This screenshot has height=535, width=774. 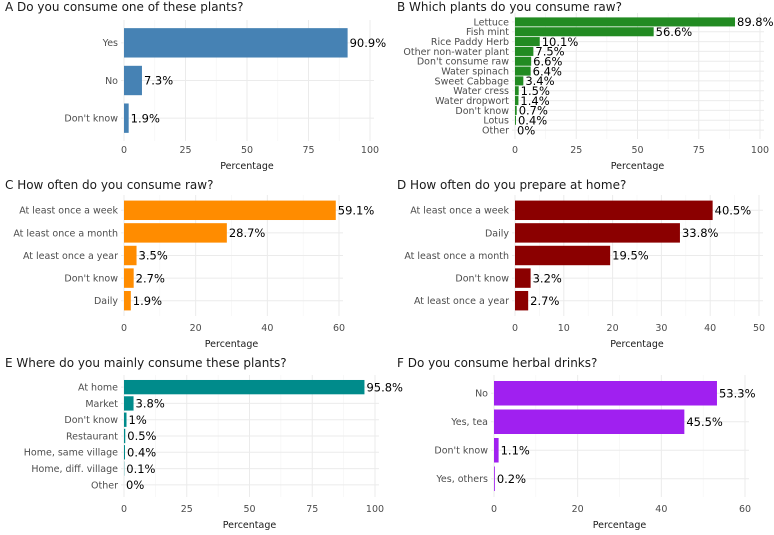 I want to click on data-label: 19.5%, so click(x=630, y=256).